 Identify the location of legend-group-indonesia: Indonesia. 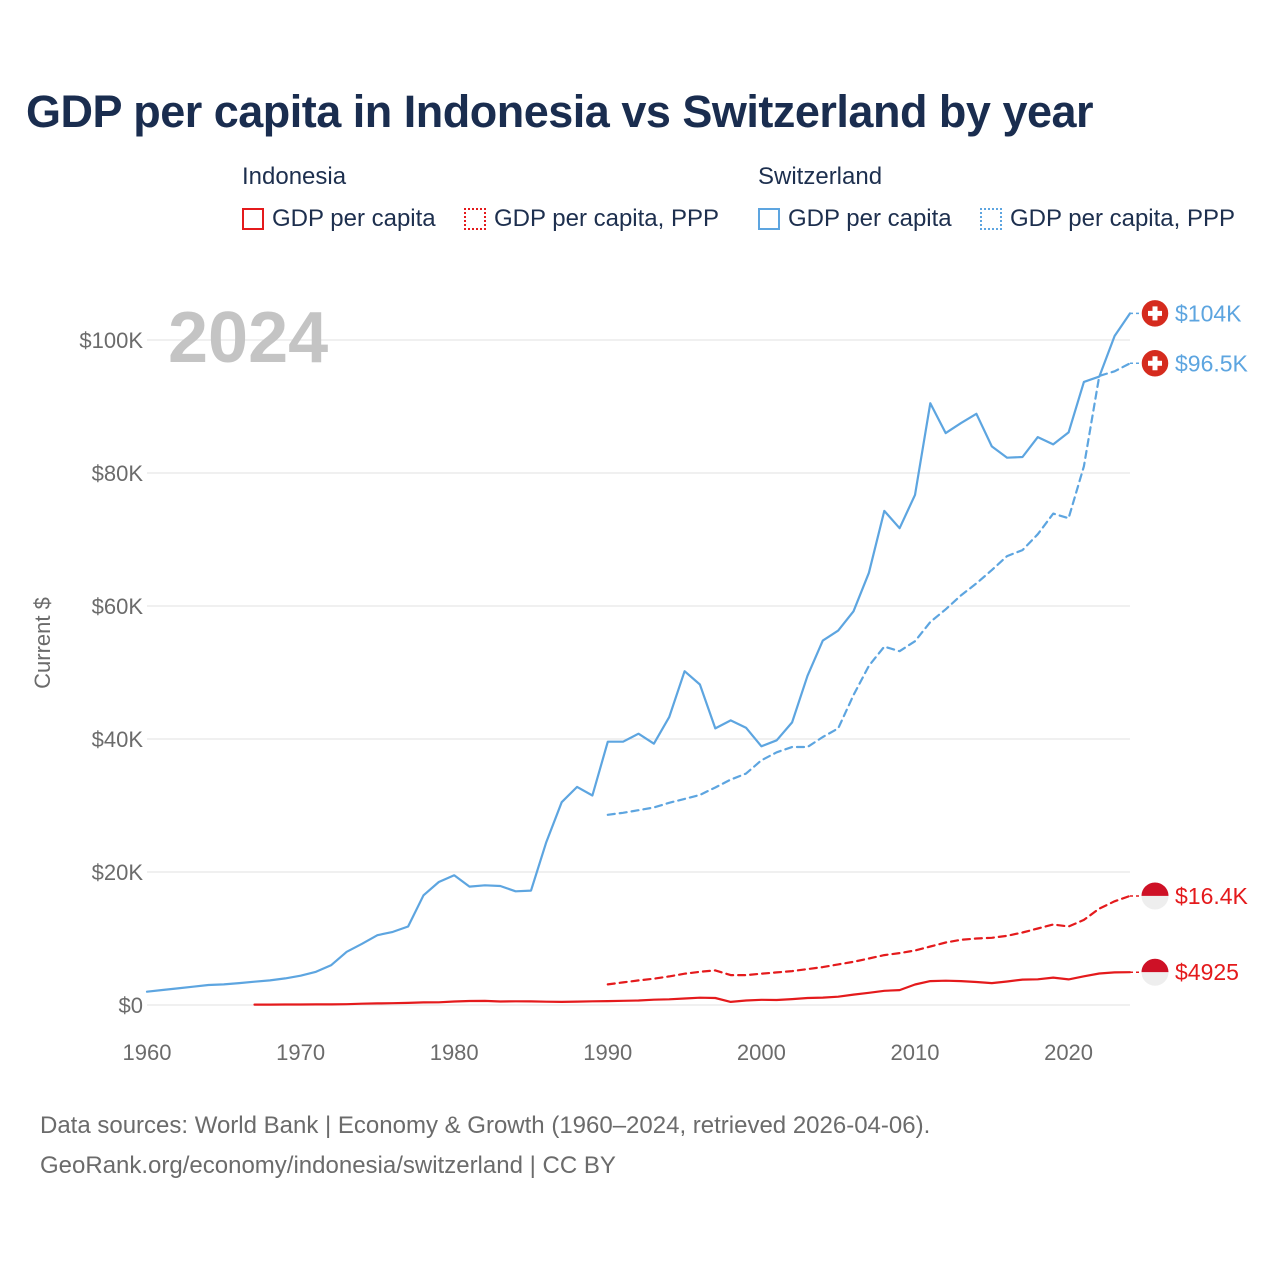
(294, 176).